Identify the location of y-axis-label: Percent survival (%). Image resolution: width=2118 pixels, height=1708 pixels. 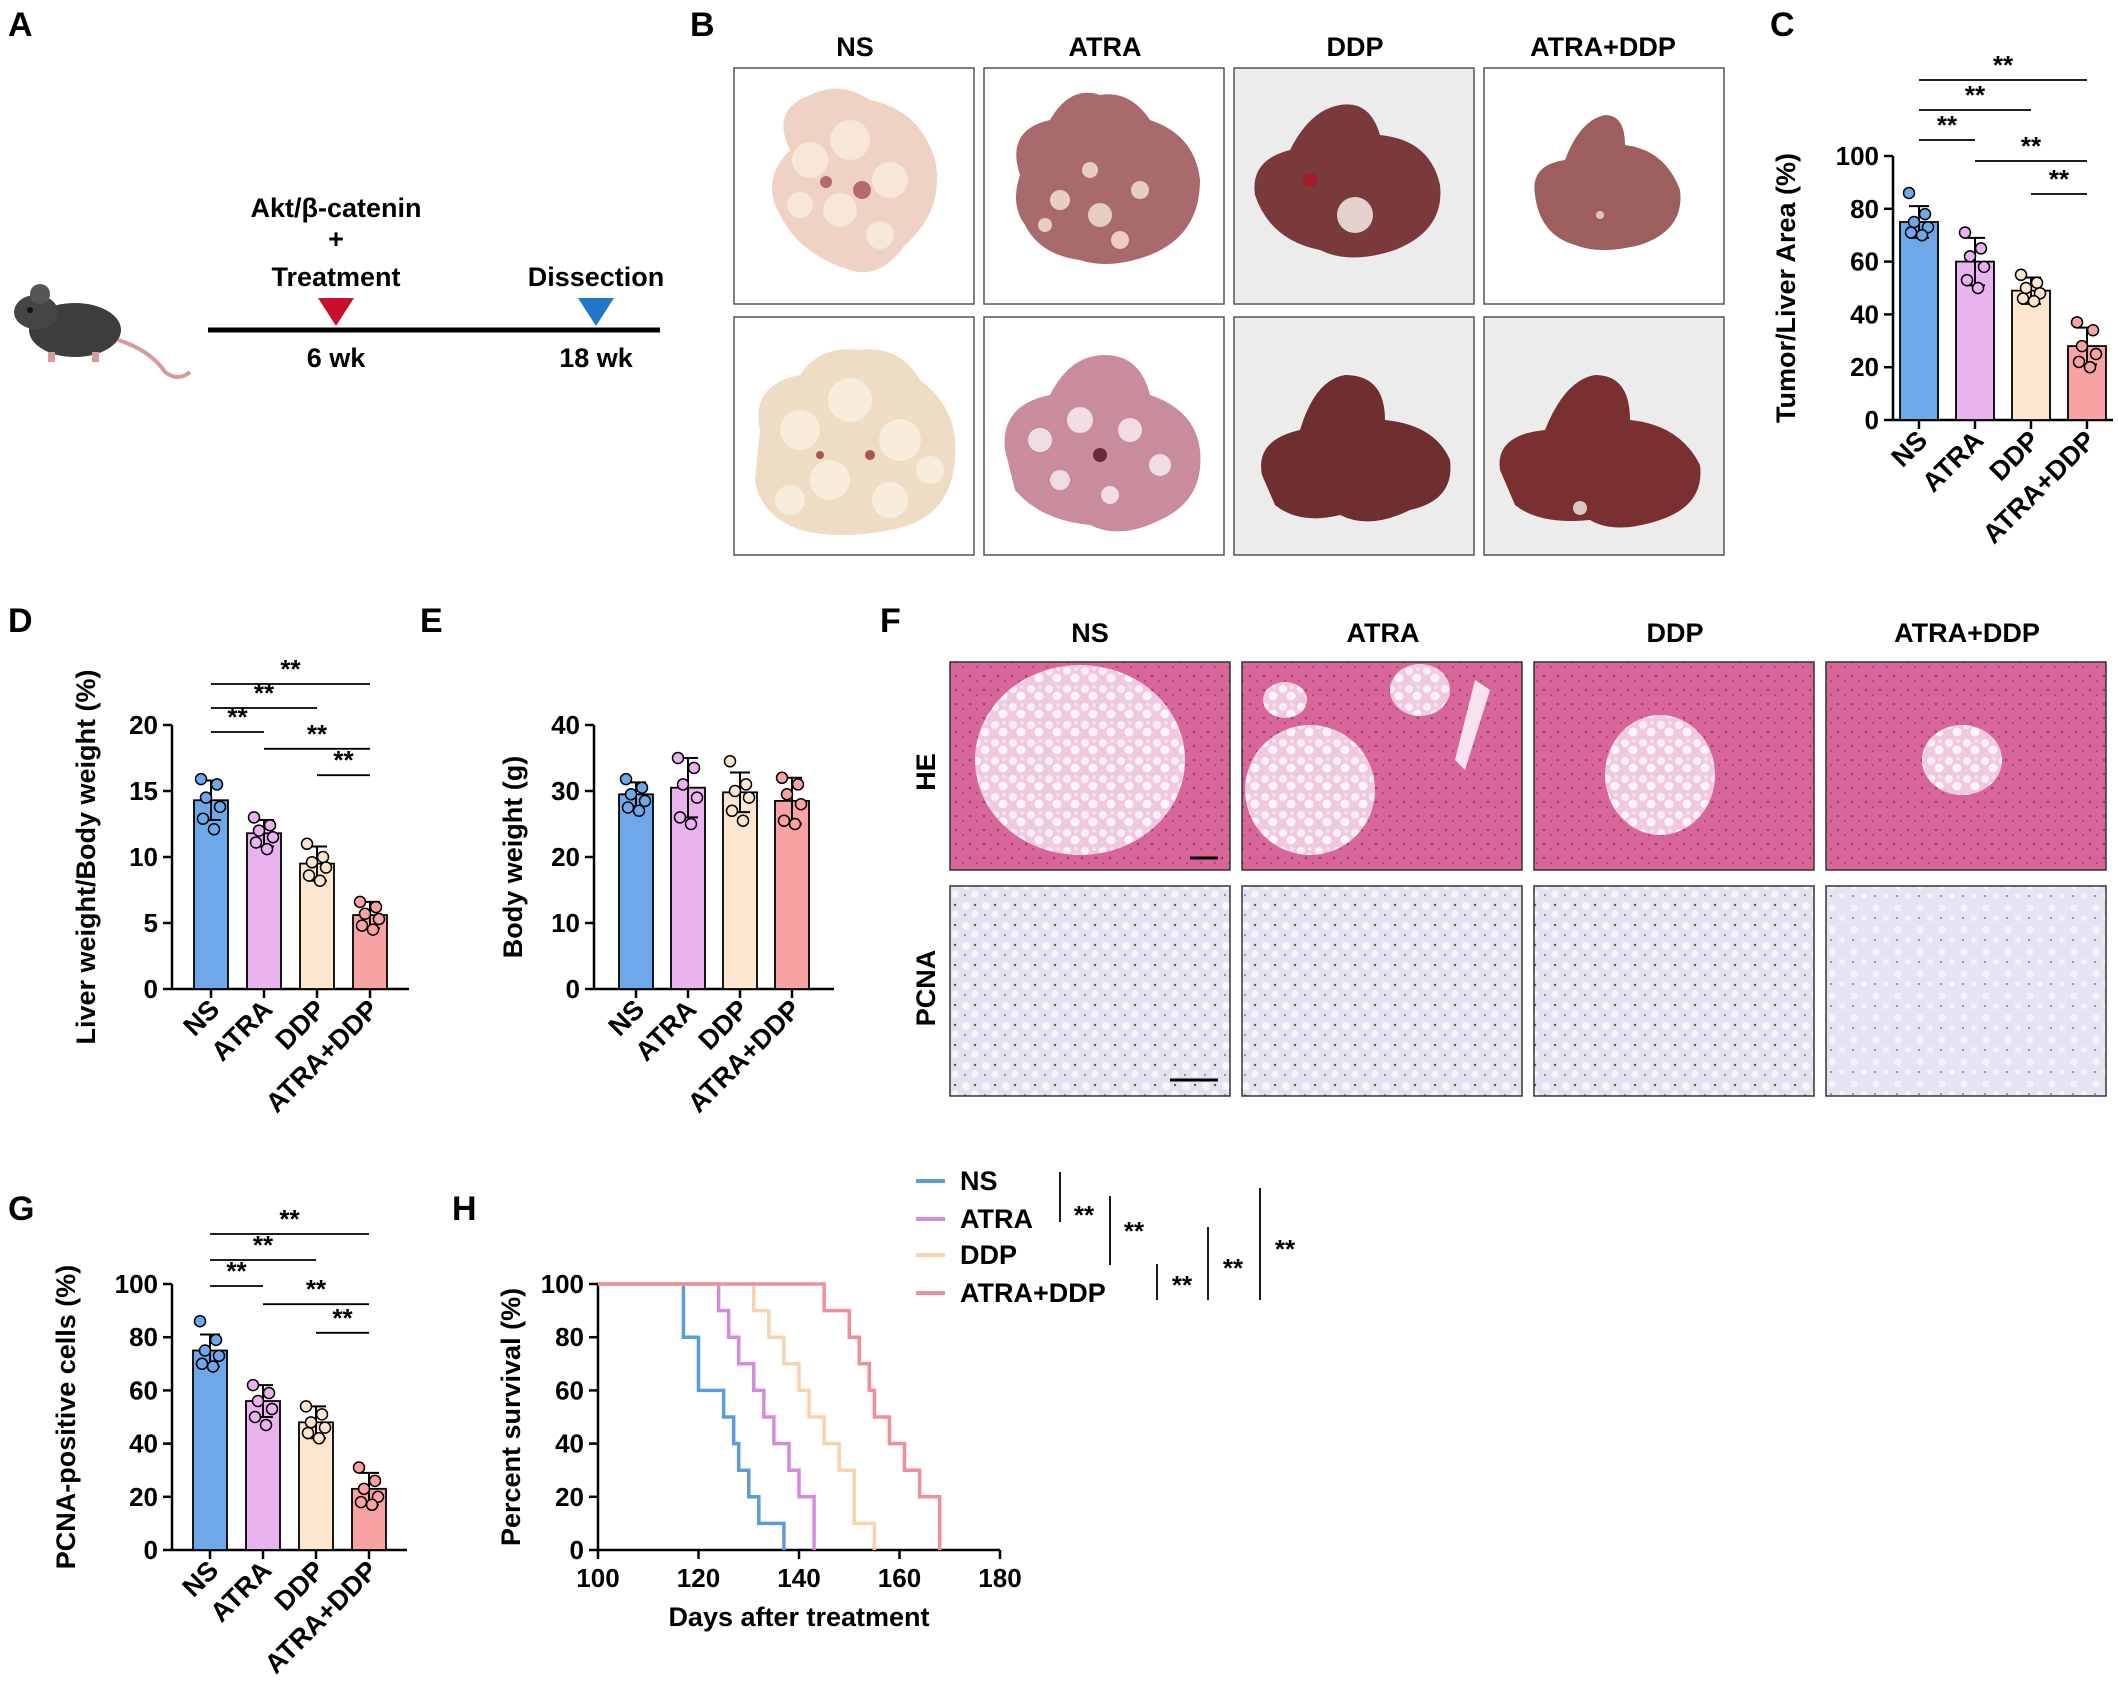
(511, 1417).